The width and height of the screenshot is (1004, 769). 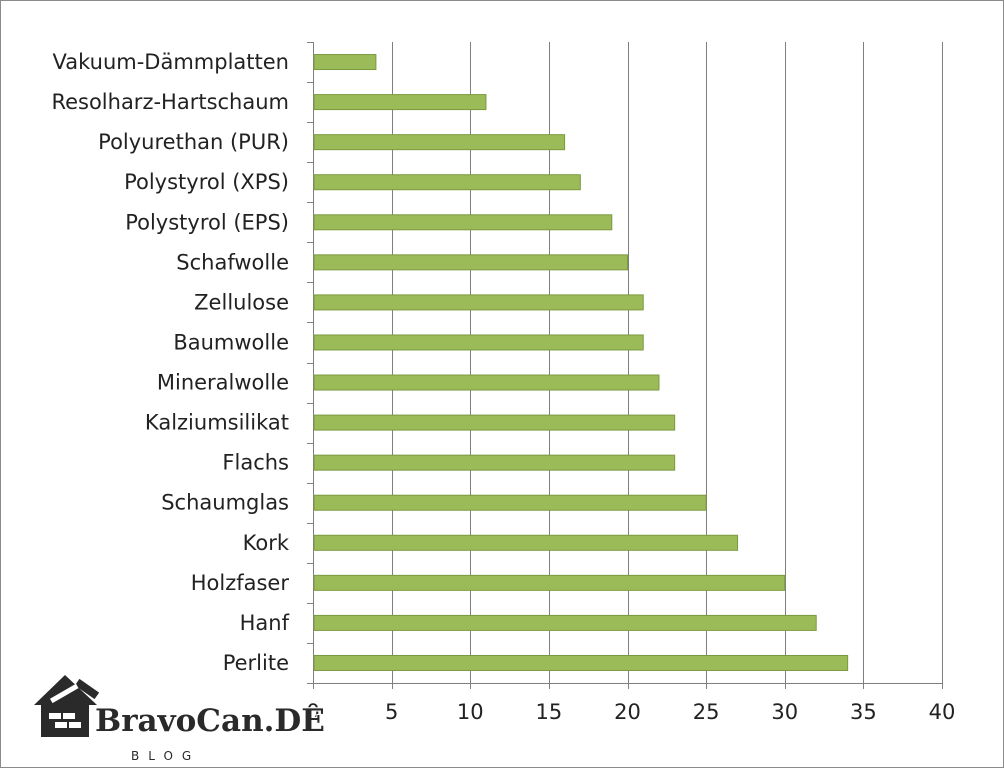 I want to click on category-label: Polyurethan (PUR), so click(x=193, y=142).